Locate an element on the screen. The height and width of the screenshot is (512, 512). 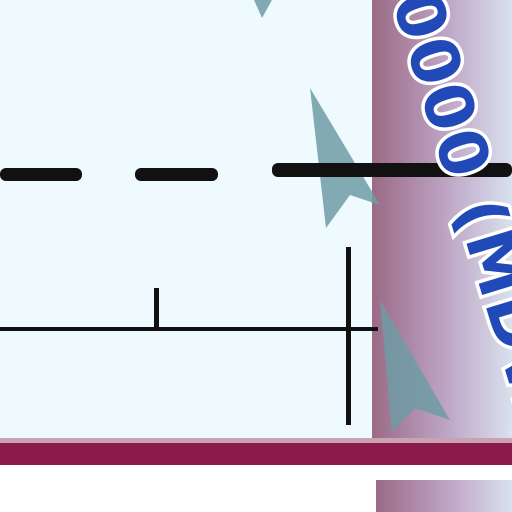
horizontal-rule is located at coordinates (189, 329).